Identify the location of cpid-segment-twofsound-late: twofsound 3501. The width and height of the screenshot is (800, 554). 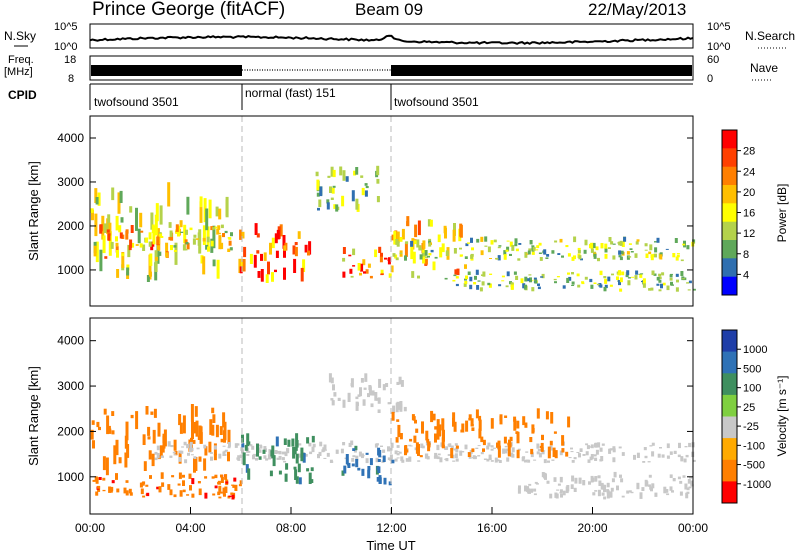
(436, 102).